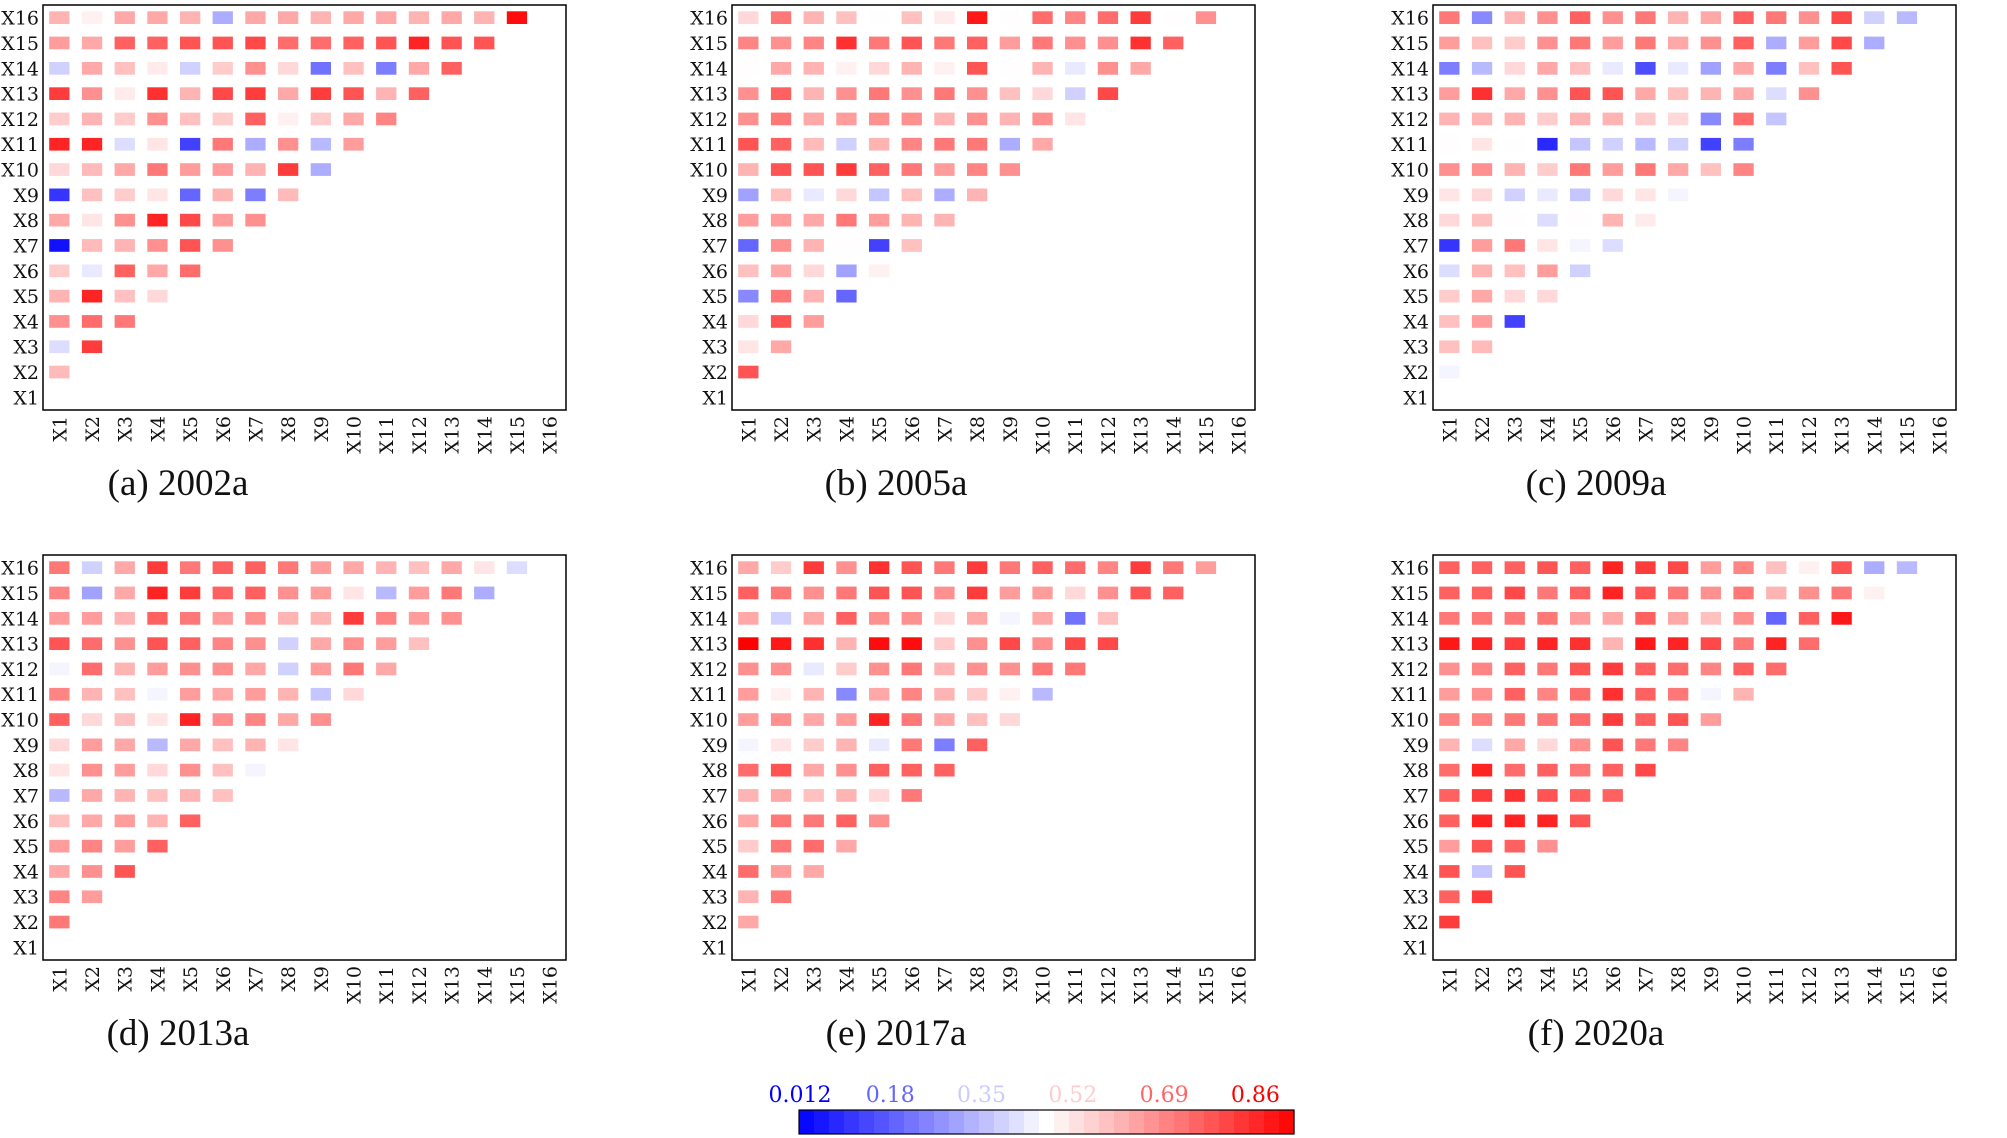 This screenshot has height=1138, width=2007. Describe the element at coordinates (124, 694) in the screenshot. I see `heatmap-cell-X11-X3` at that location.